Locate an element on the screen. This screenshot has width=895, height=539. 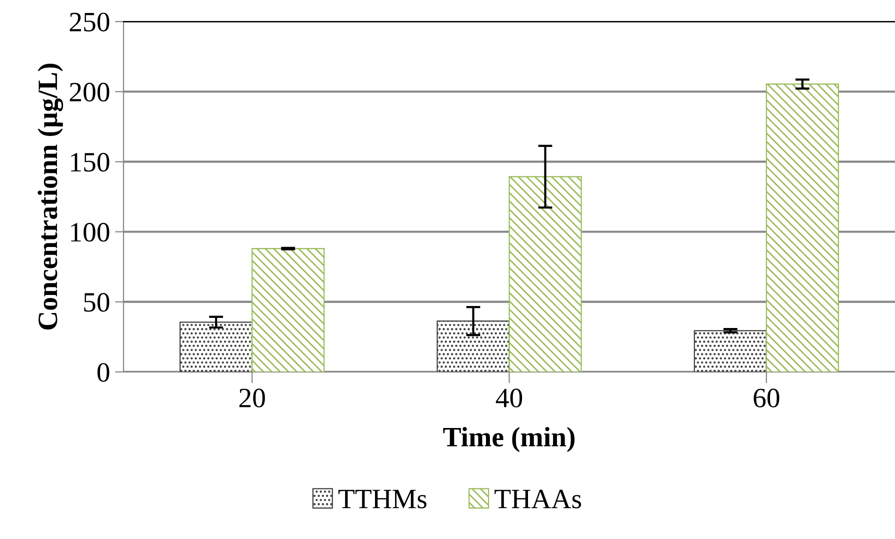
y-tick-label: 0 is located at coordinates (103, 372).